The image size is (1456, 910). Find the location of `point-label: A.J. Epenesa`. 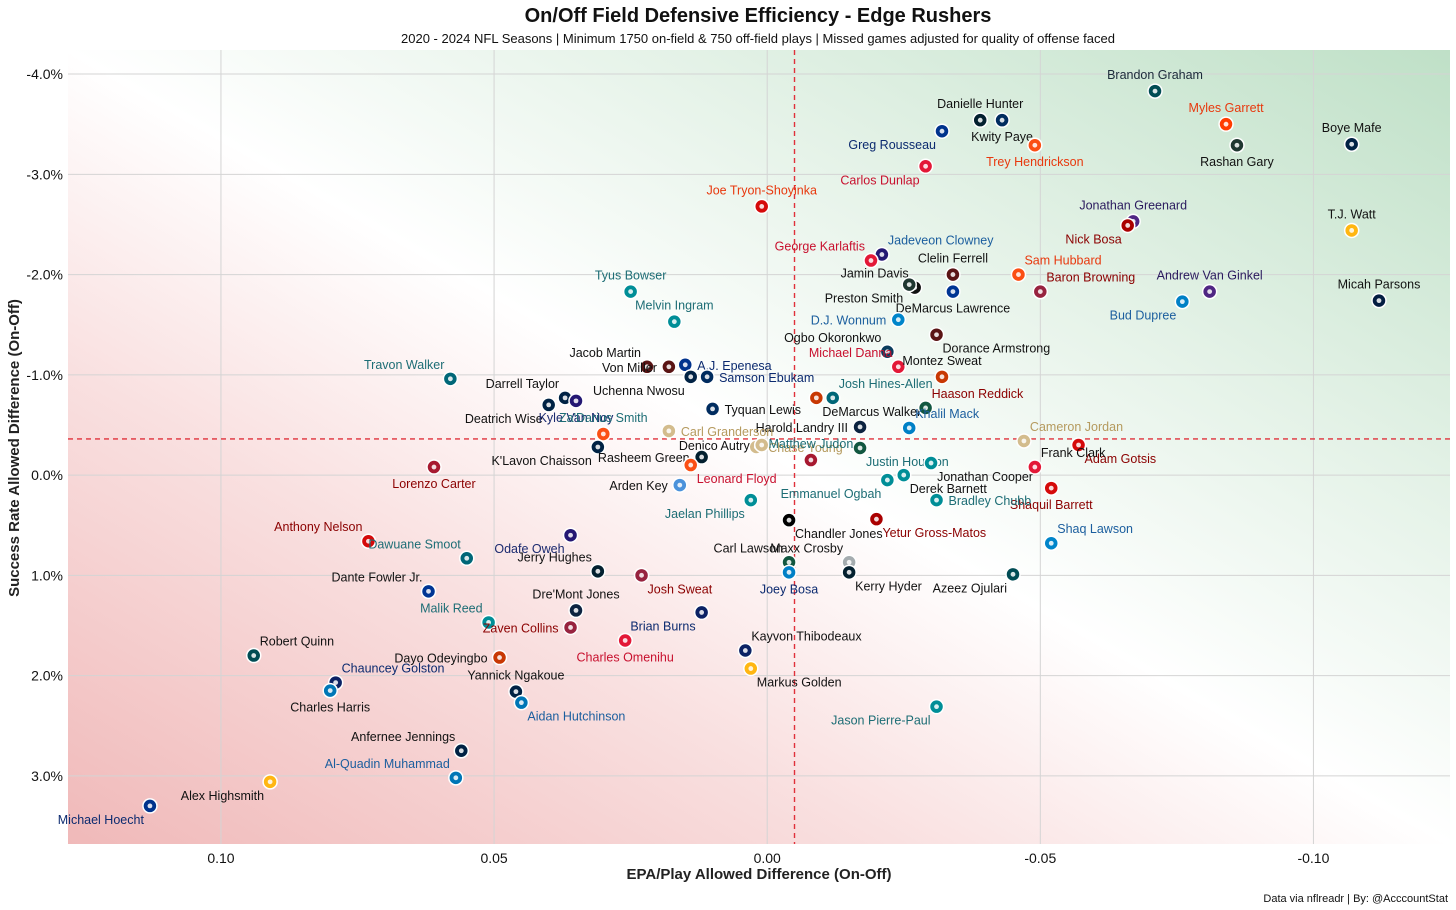

point-label: A.J. Epenesa is located at coordinates (734, 366).